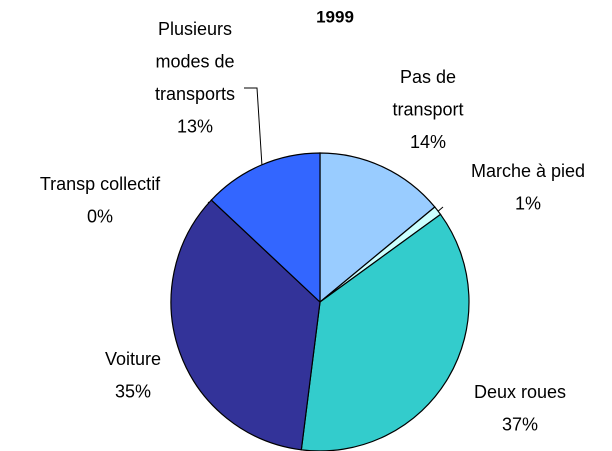 The image size is (612, 451). I want to click on slice-label: Deux roues, so click(520, 392).